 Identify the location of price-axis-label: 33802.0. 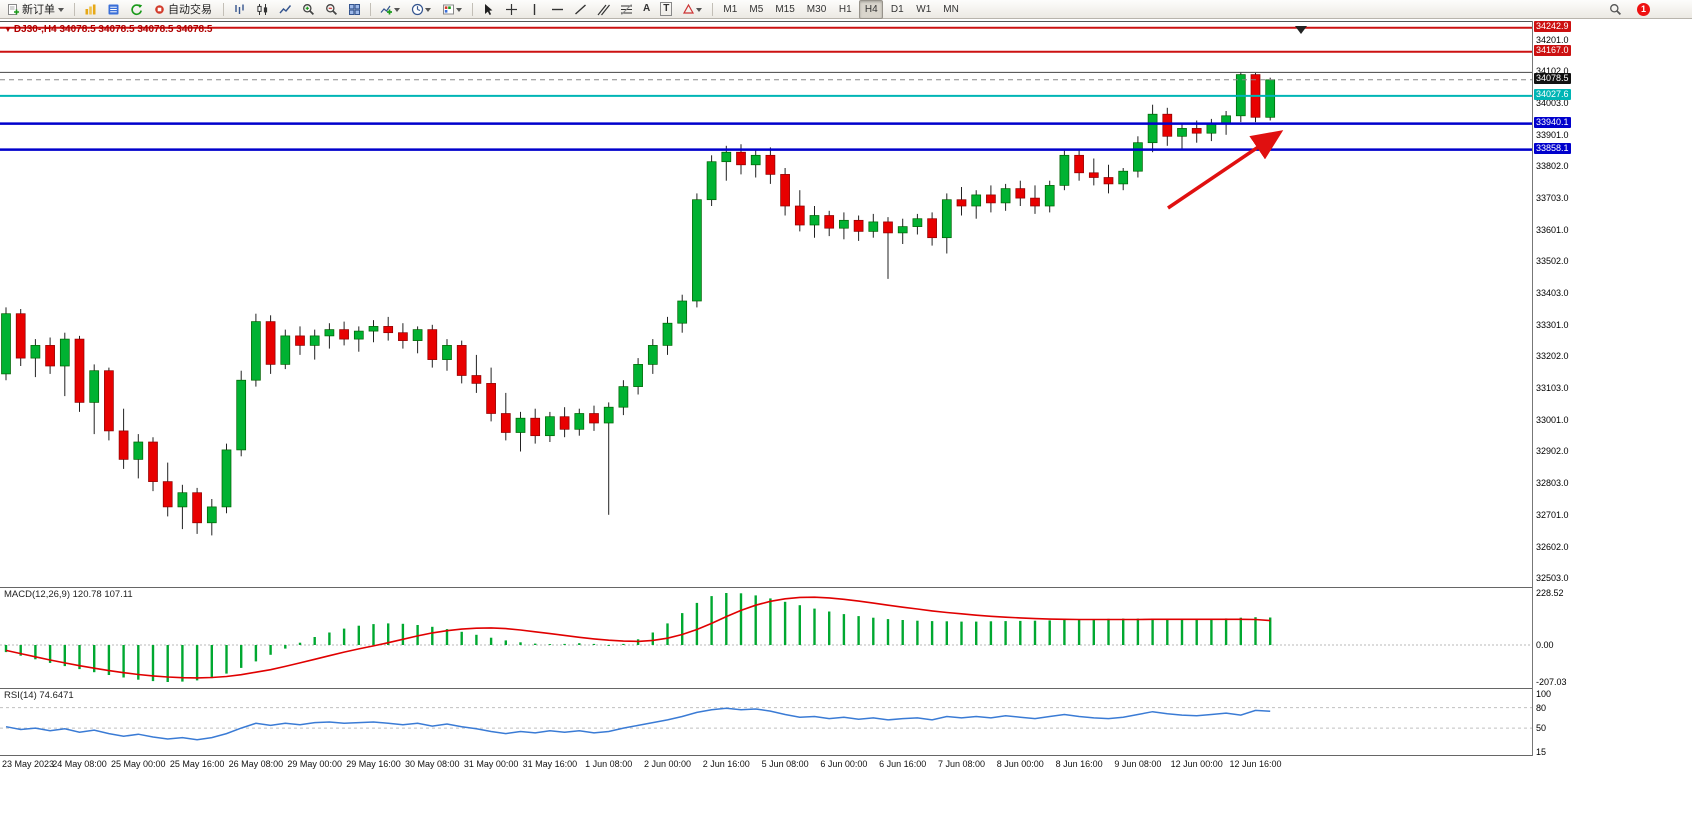
(1552, 166).